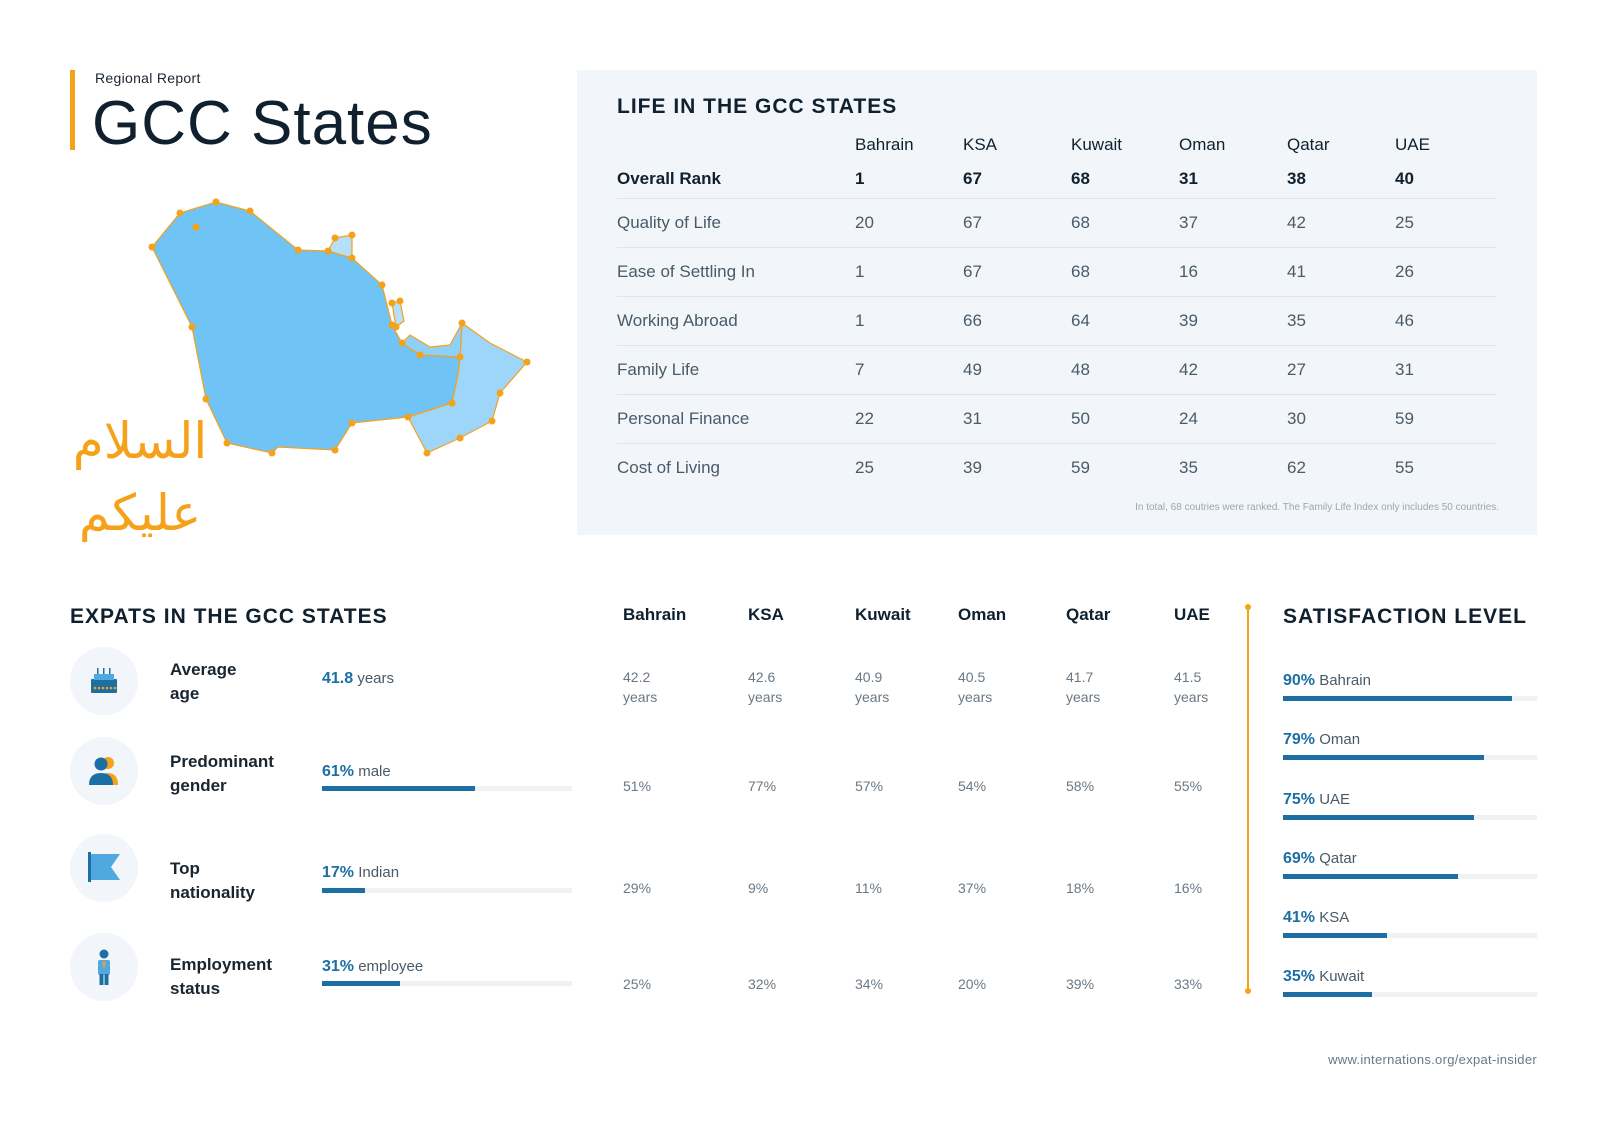 Image resolution: width=1600 pixels, height=1131 pixels. What do you see at coordinates (1057, 145) in the screenshot?
I see `life-table-header: Bahrain KSA Kuwait Oman Qatar UAE` at bounding box center [1057, 145].